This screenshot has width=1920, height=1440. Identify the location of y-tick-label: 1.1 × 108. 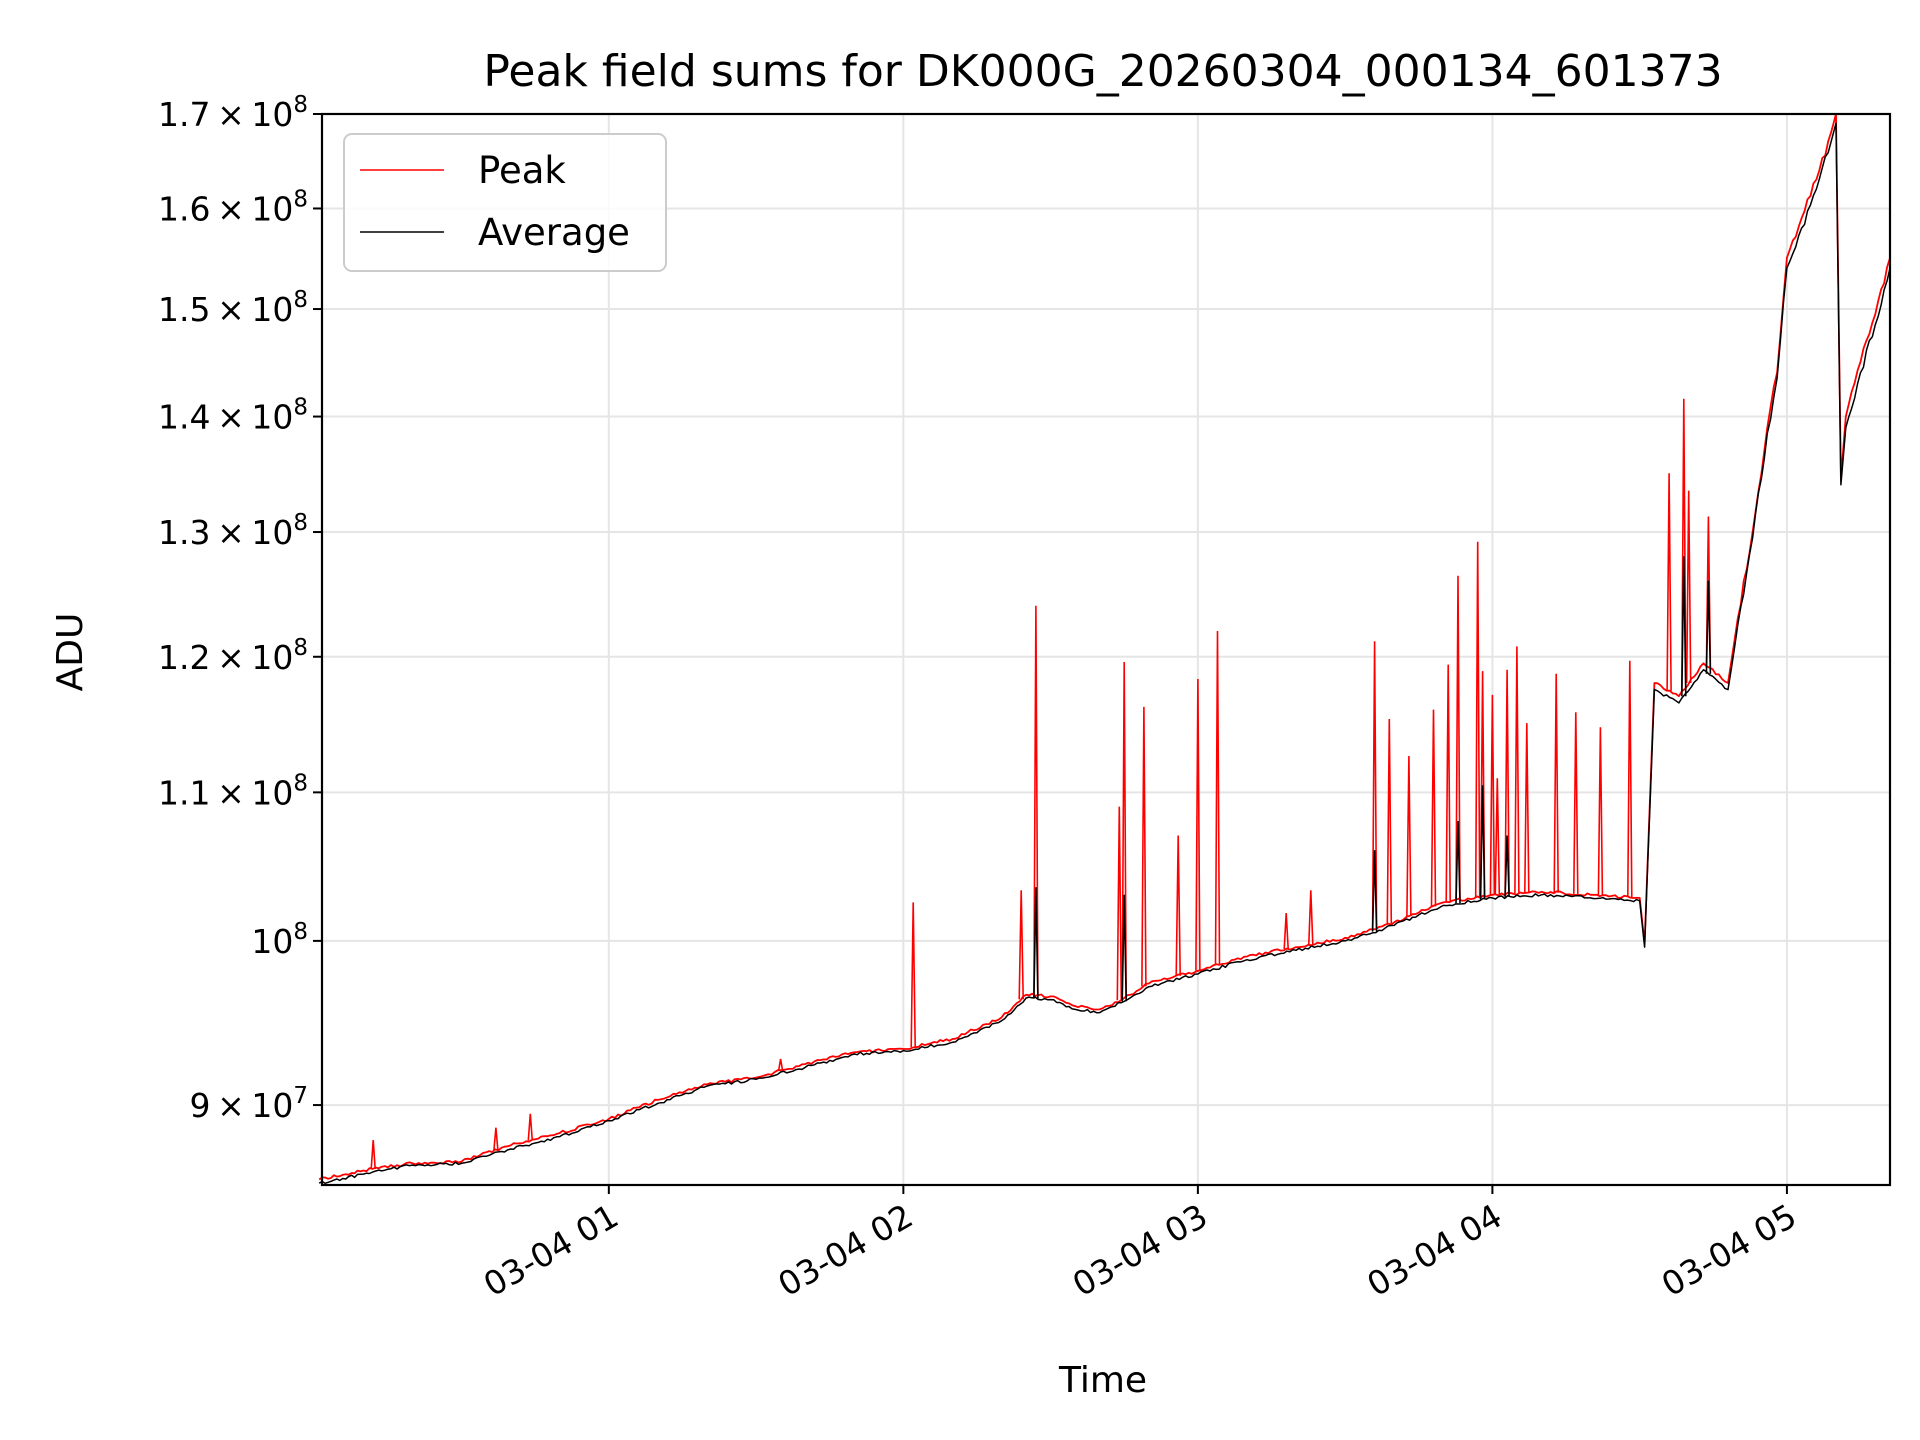
(233, 791).